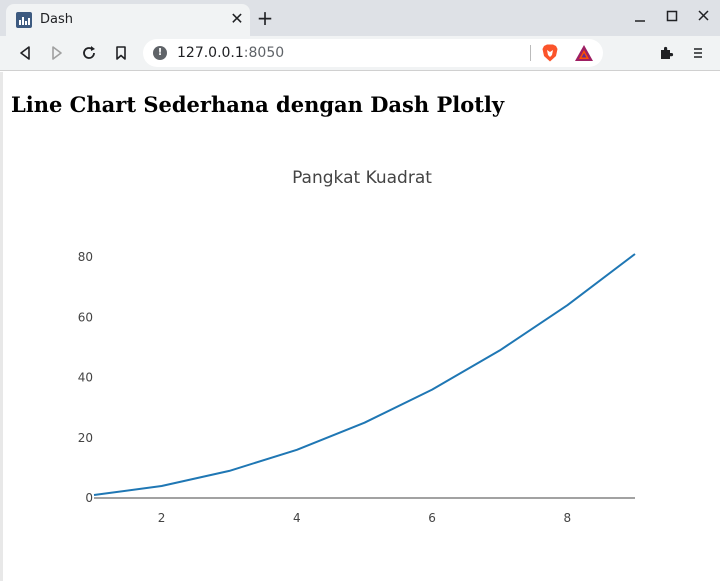 This screenshot has height=581, width=720. I want to click on url-port: :8050, so click(264, 53).